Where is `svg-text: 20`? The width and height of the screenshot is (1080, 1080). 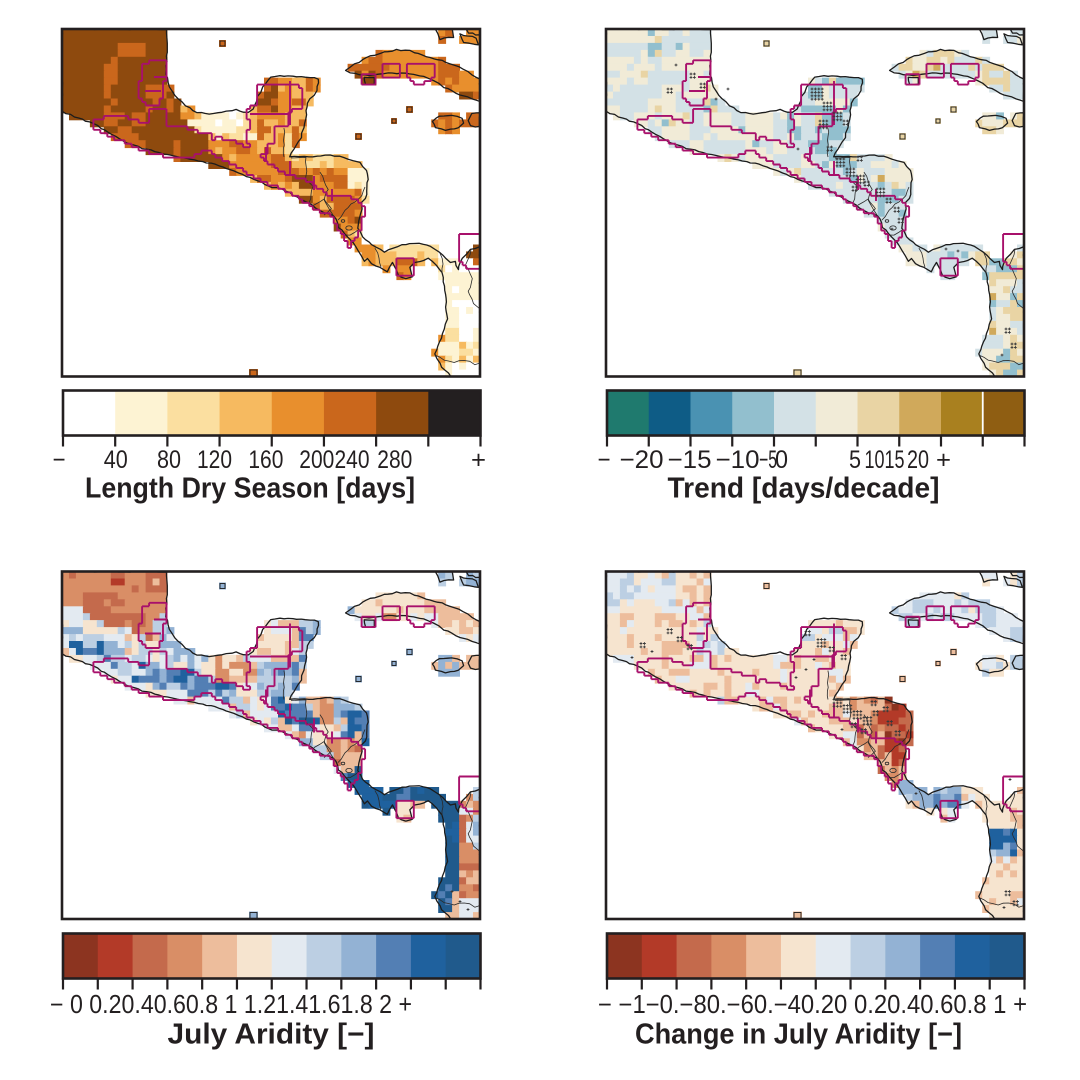
svg-text: 20 is located at coordinates (918, 460).